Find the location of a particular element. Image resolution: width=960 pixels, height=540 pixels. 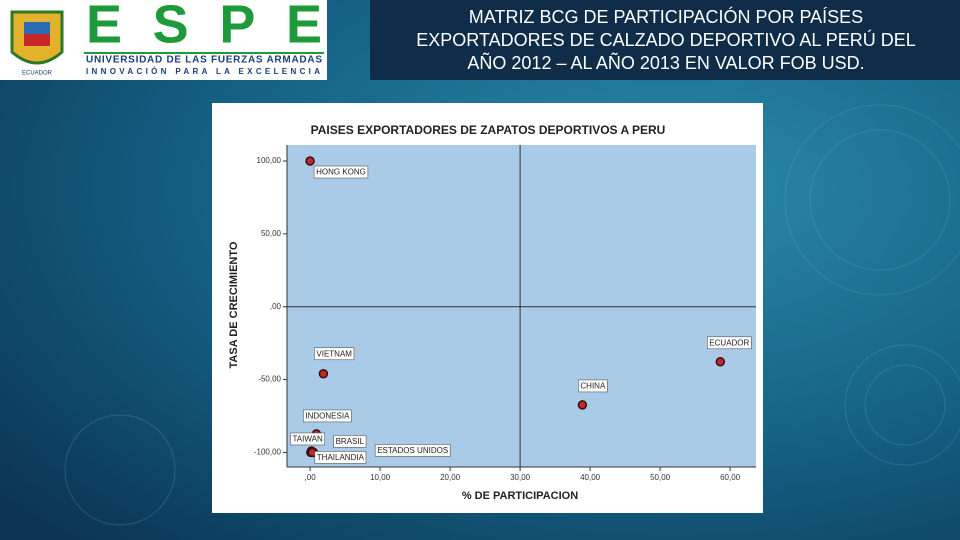

x-tick-label: 60,00 is located at coordinates (730, 477).